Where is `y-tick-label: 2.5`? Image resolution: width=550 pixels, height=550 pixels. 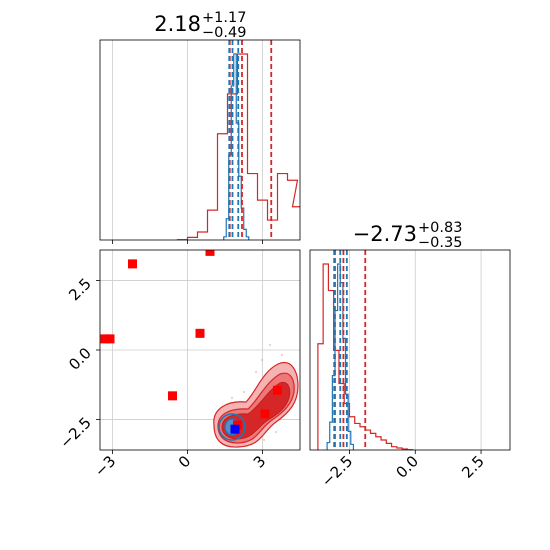
y-tick-label: 2.5 is located at coordinates (80, 290).